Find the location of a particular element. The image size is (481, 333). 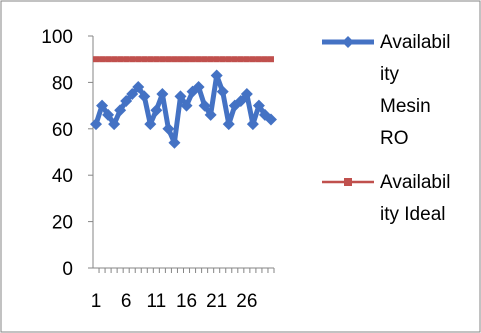

y-tick-label: 60 is located at coordinates (62, 130).